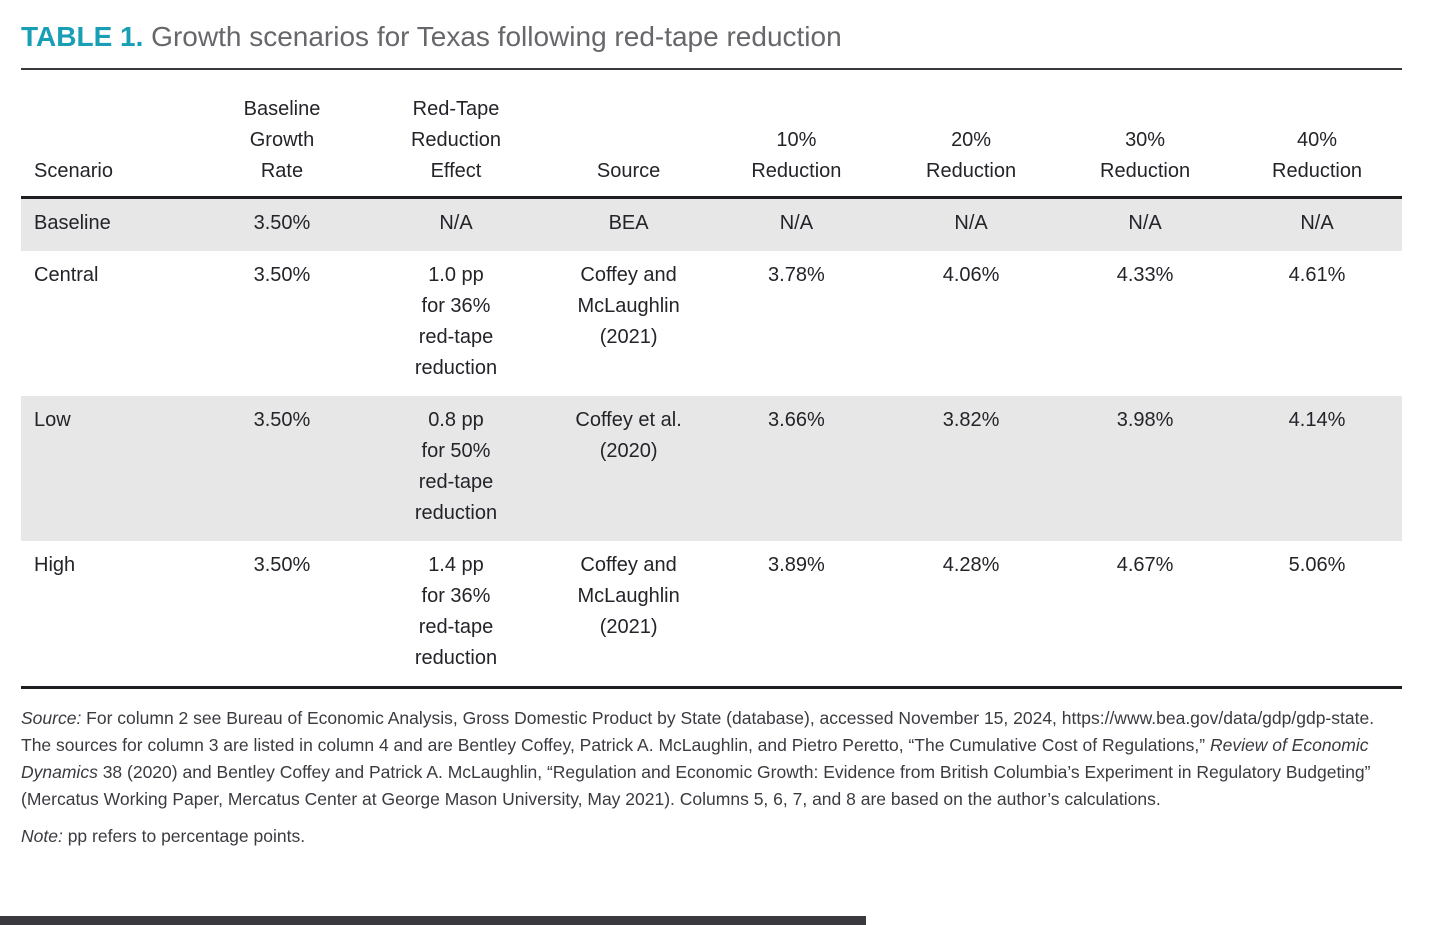  I want to click on cell-10pct: 3.66%, so click(796, 468).